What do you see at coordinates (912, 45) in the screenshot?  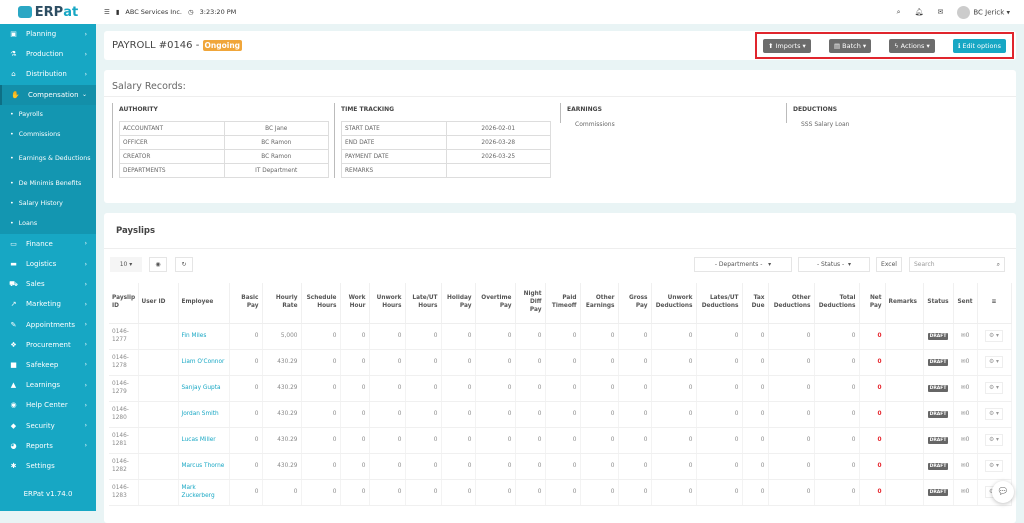 I see `actions-button: ϟ Actions ▾` at bounding box center [912, 45].